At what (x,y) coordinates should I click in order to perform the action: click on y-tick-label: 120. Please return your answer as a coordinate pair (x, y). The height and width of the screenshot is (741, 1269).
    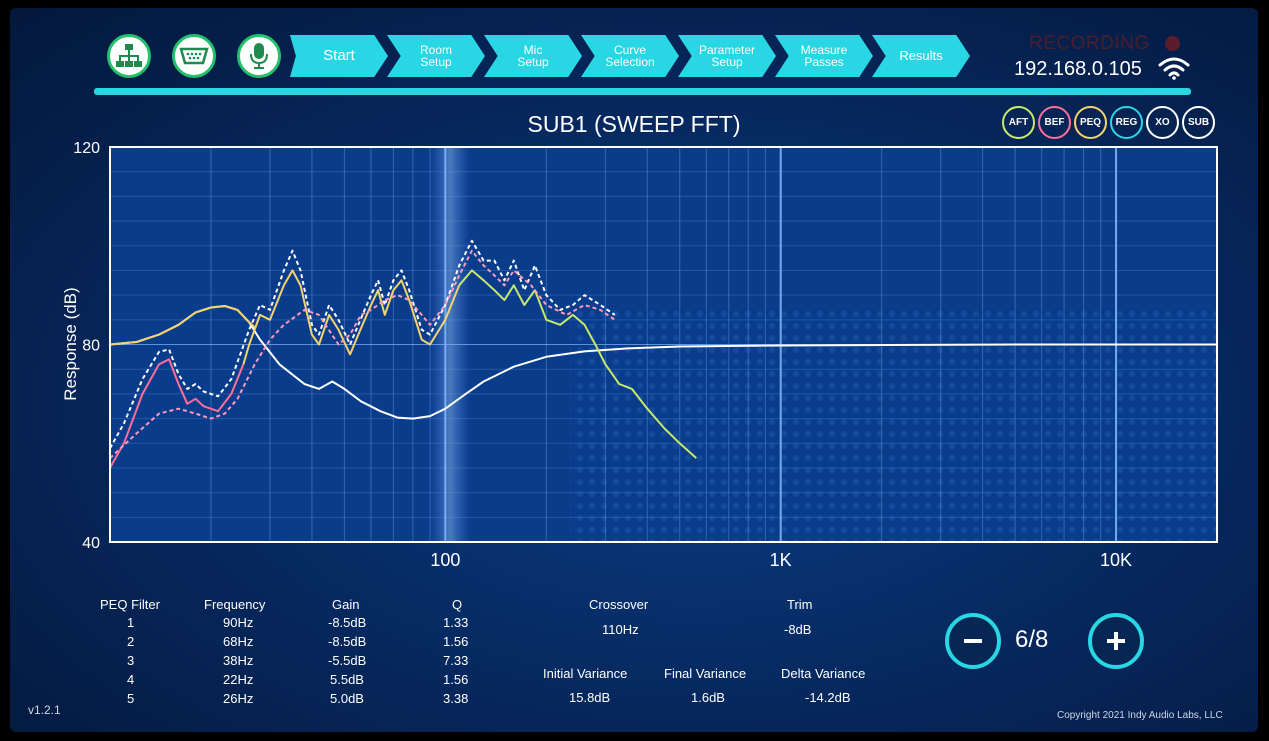
    Looking at the image, I should click on (86, 148).